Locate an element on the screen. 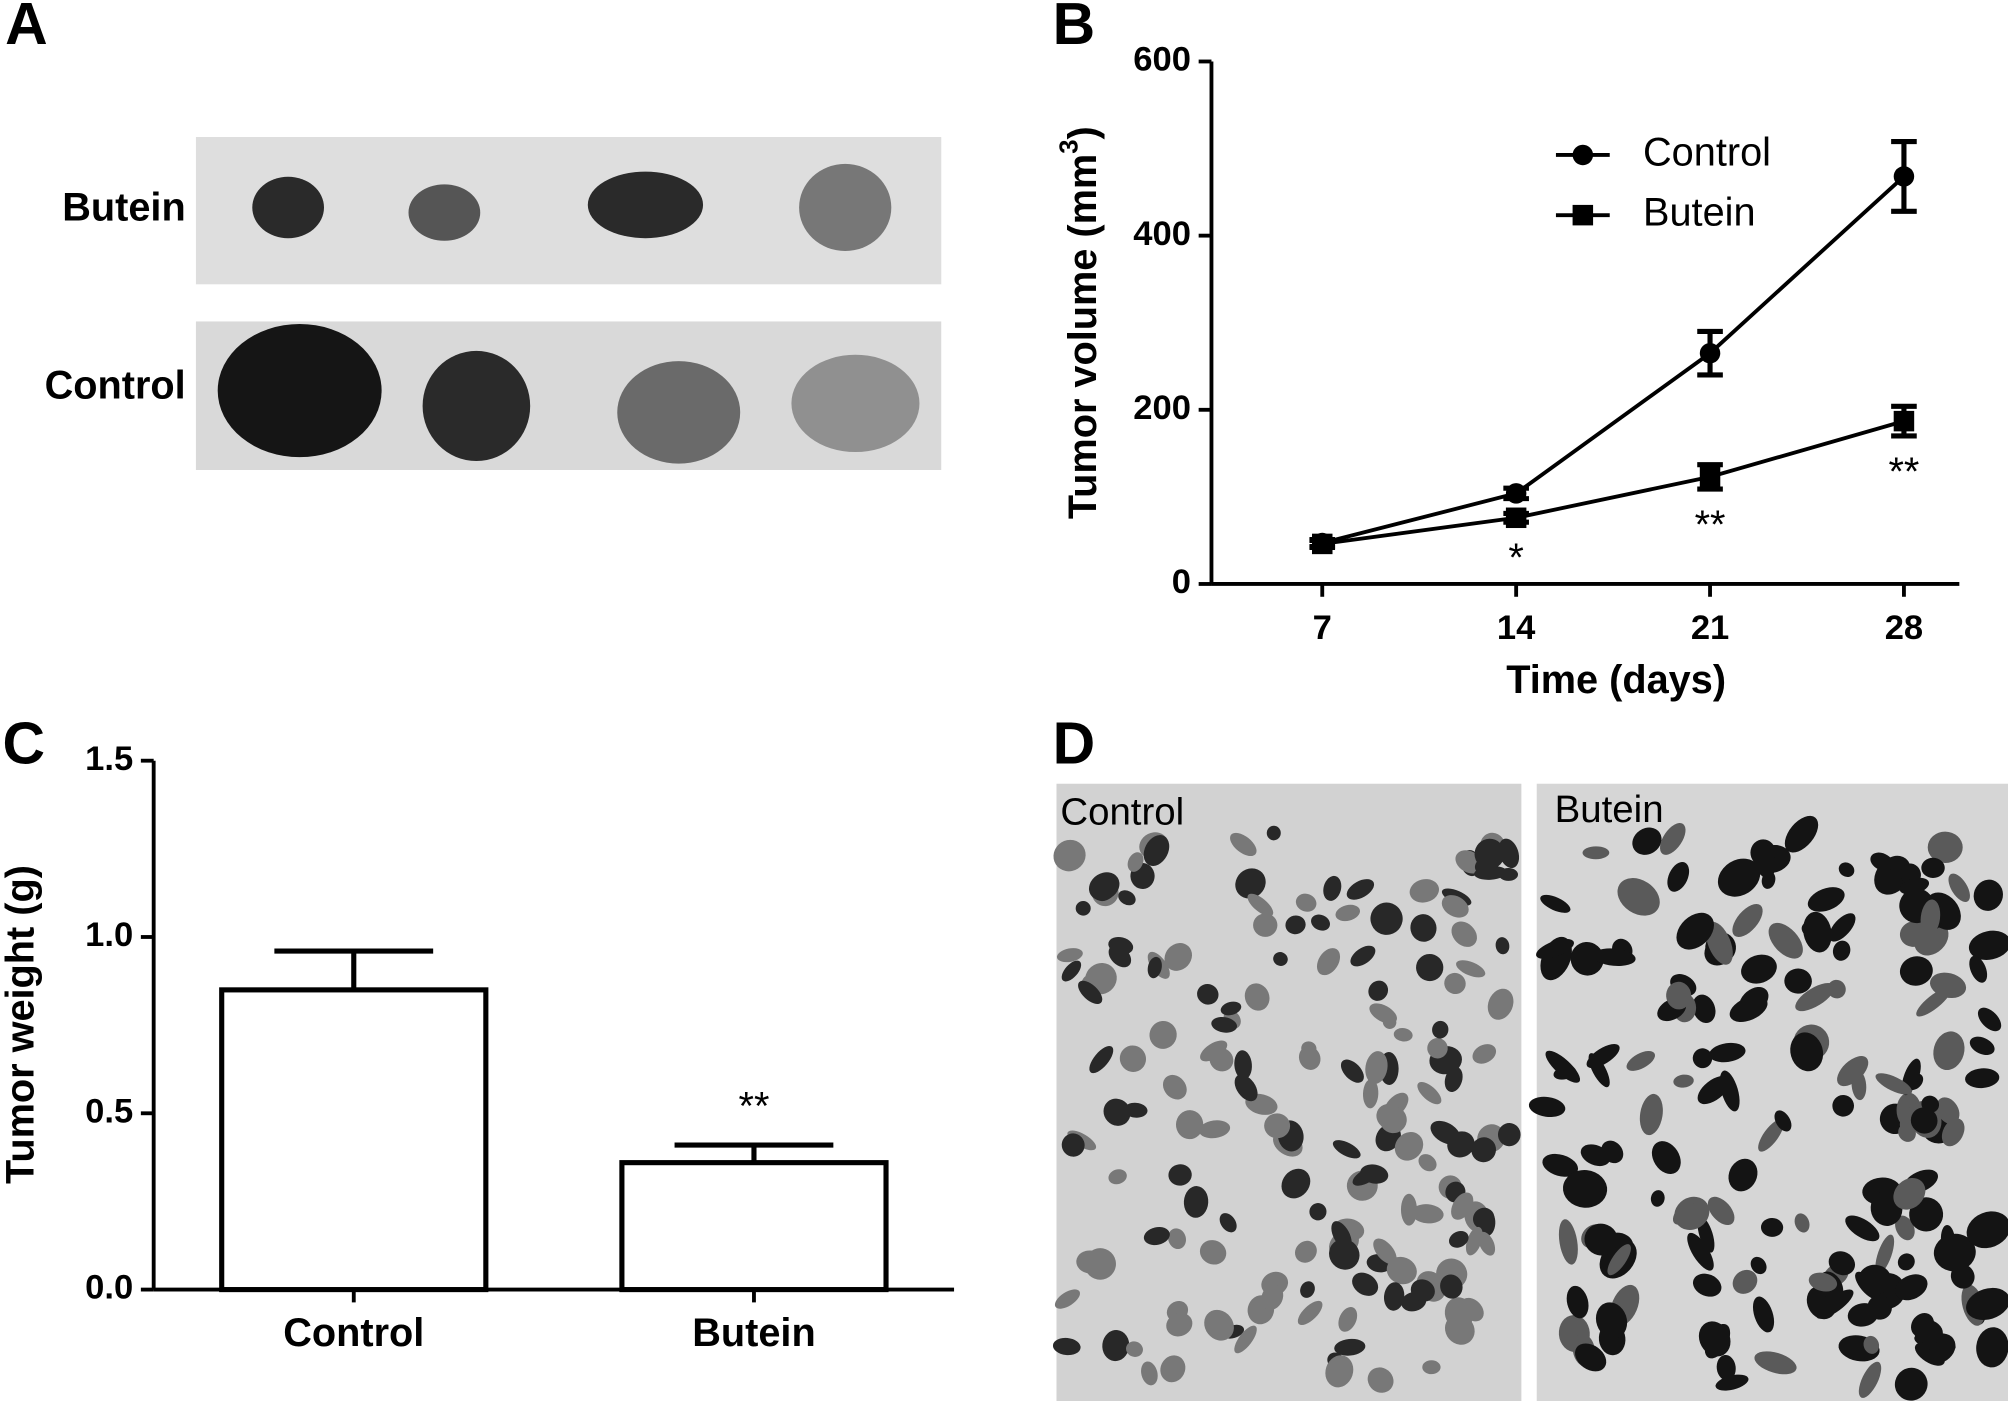 The height and width of the screenshot is (1401, 2008). y-tick-label: 200 is located at coordinates (1162, 408).